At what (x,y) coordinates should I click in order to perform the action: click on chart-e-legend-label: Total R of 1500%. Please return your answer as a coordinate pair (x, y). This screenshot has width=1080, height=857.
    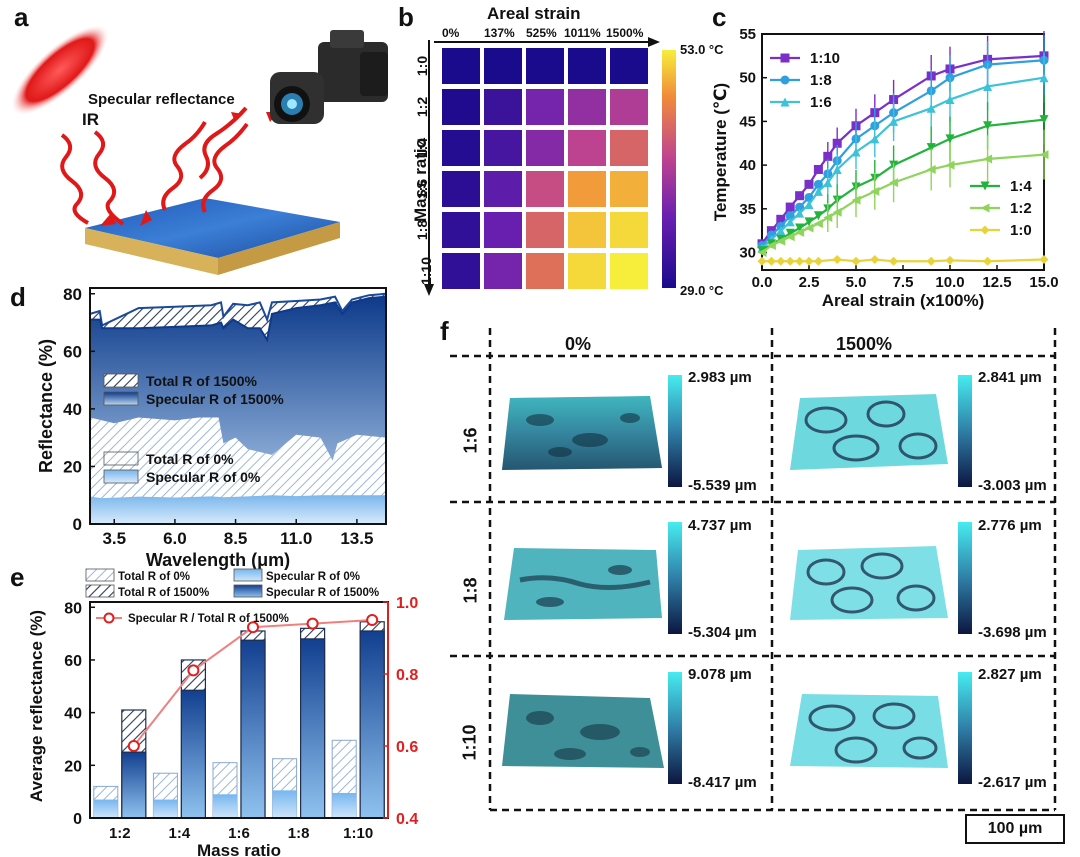
    Looking at the image, I should click on (163, 593).